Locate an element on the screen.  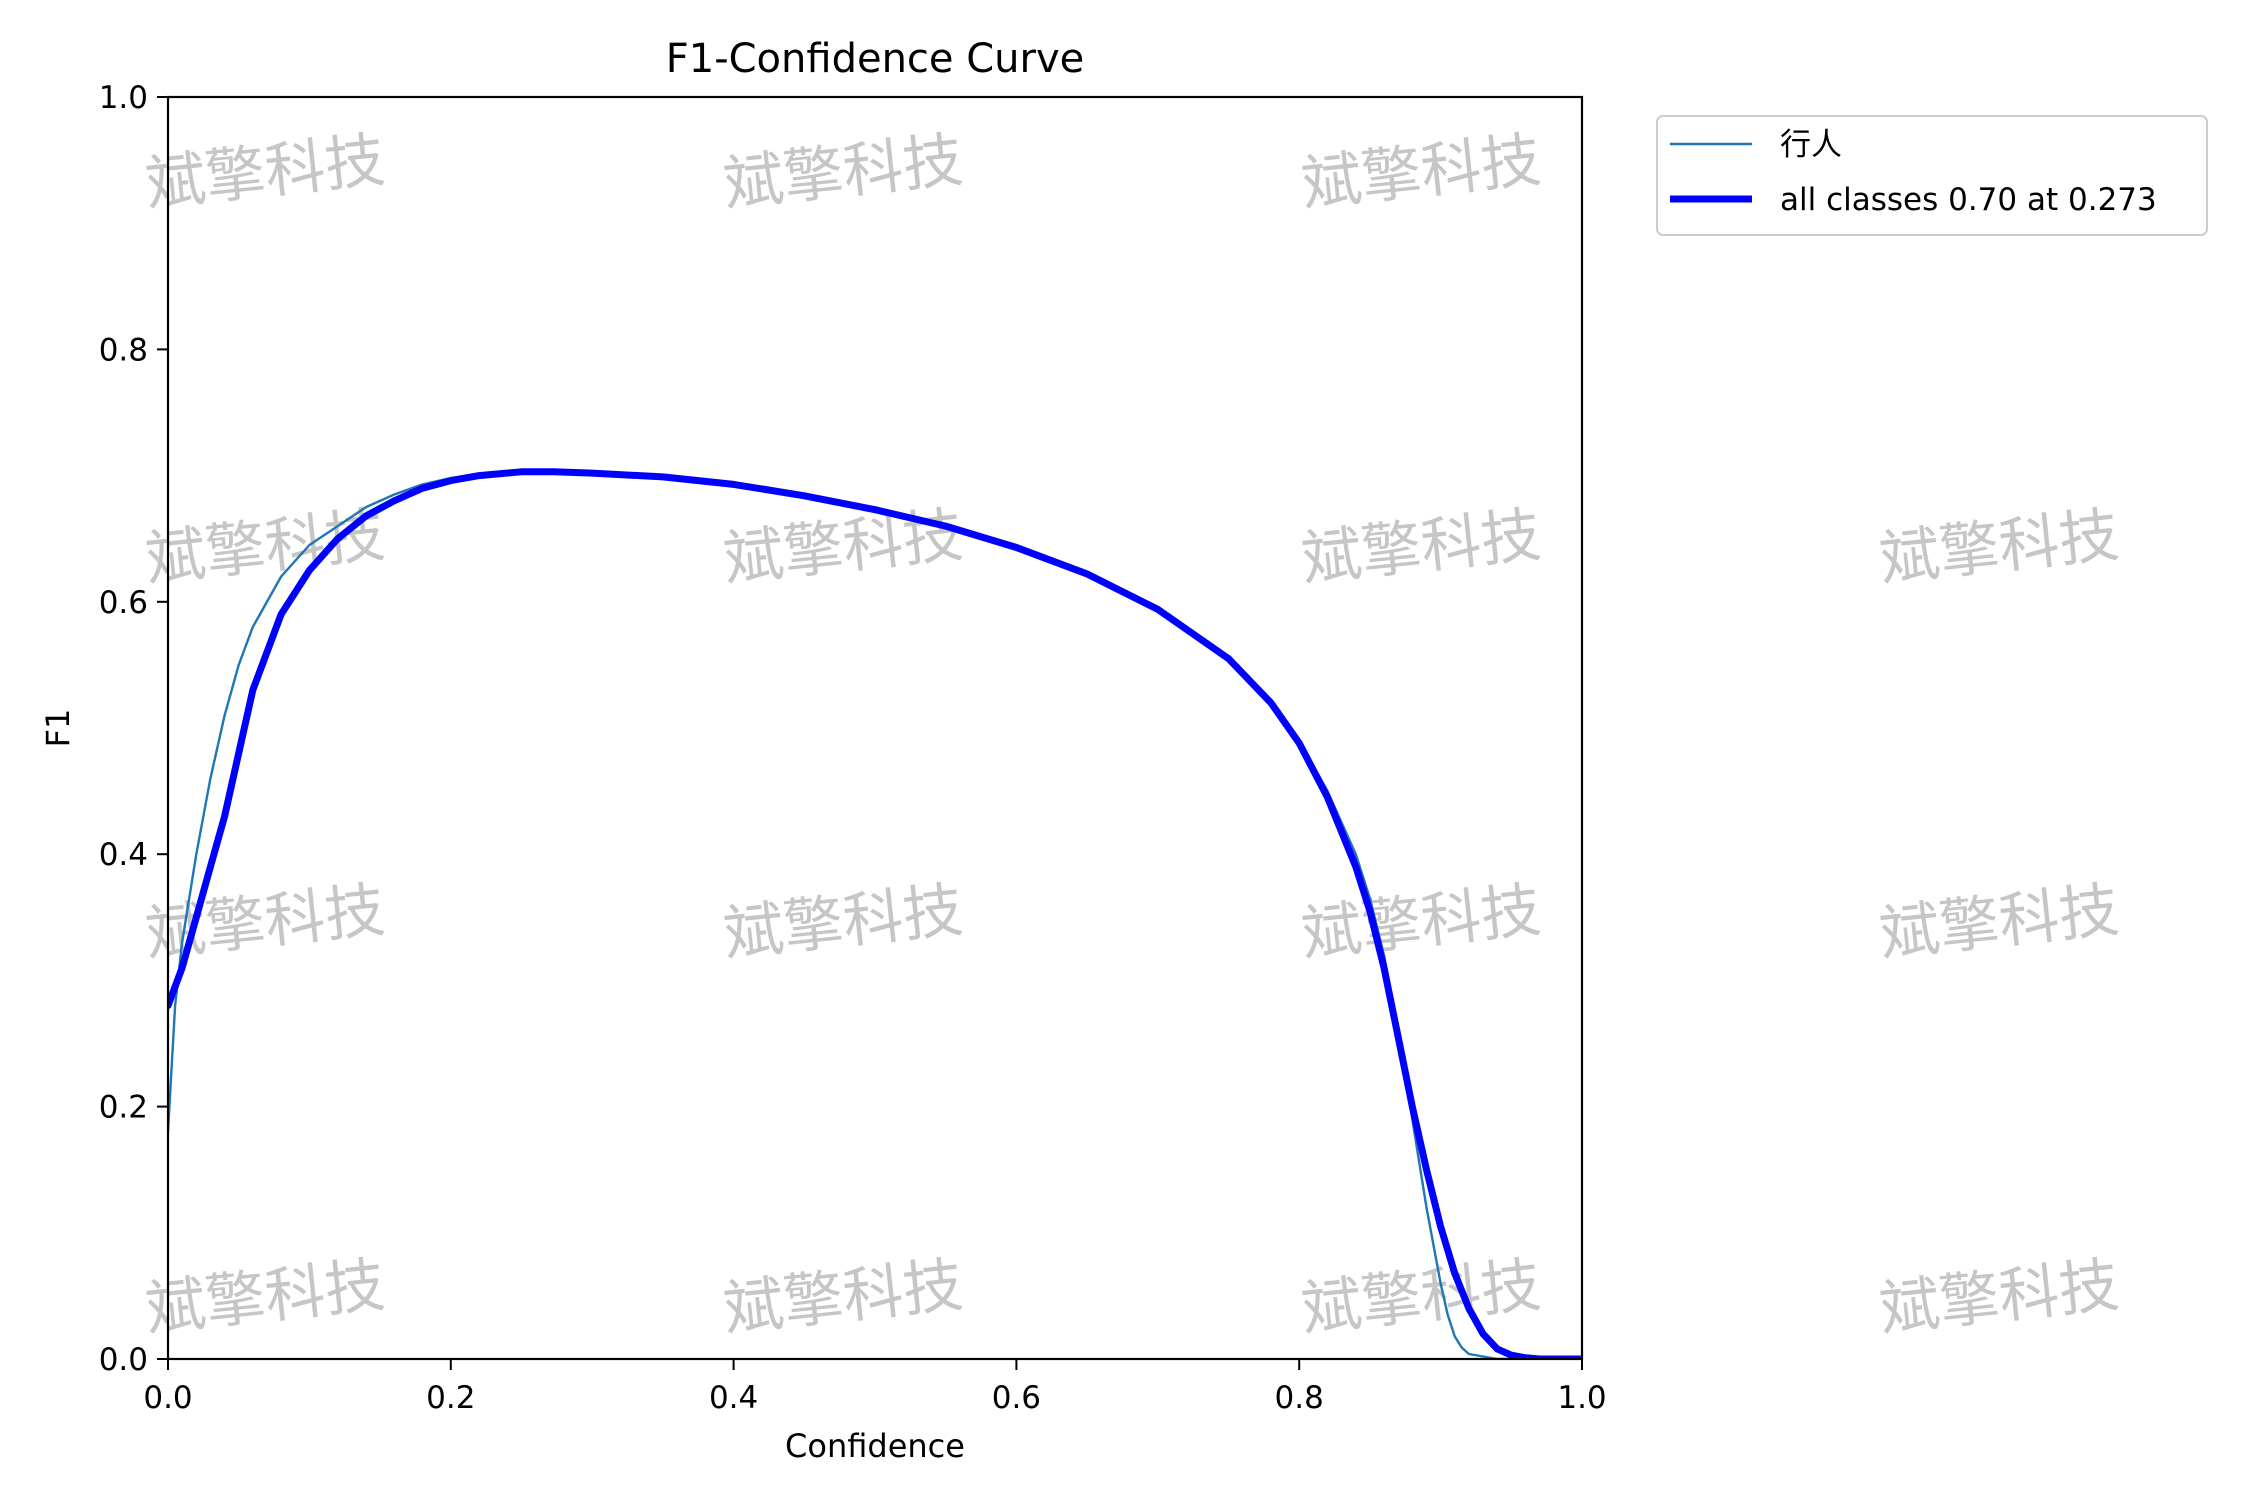
y-tick-label: 0.8 is located at coordinates (123, 350).